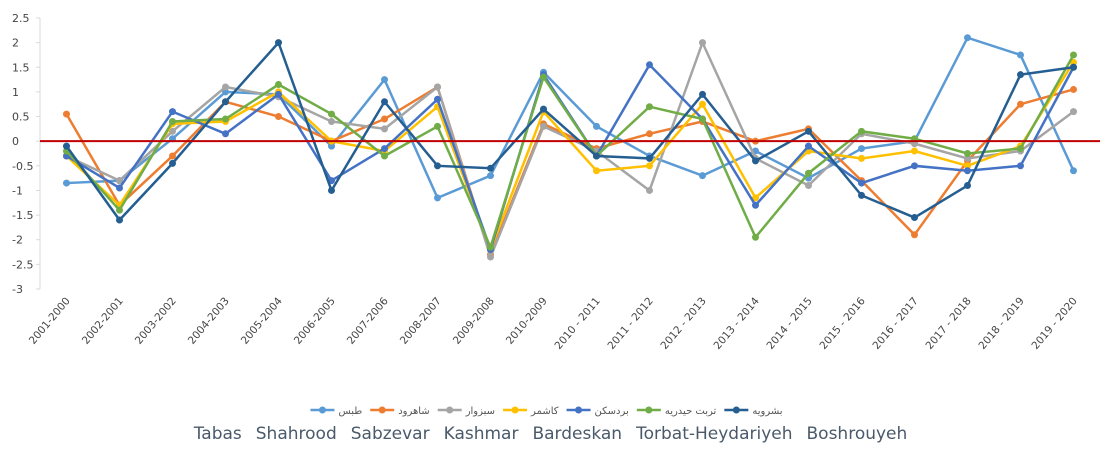  Describe the element at coordinates (21, 67) in the screenshot. I see `y-tick-label: 1.5` at that location.